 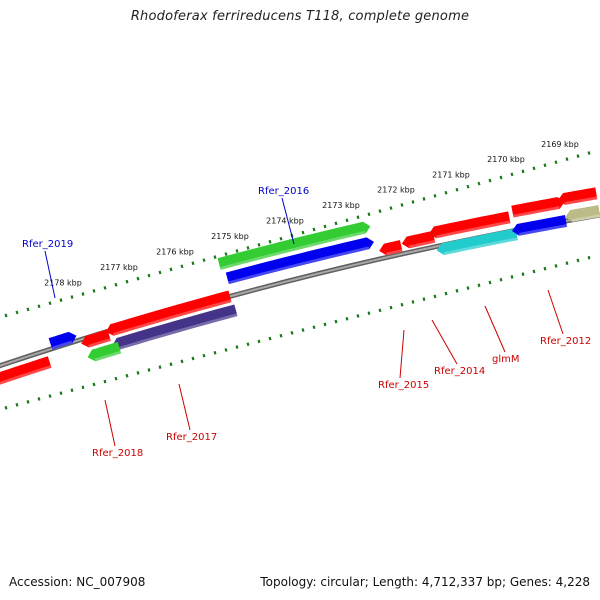 What do you see at coordinates (543, 230) in the screenshot?
I see `gene-rfer-2012-sheen` at bounding box center [543, 230].